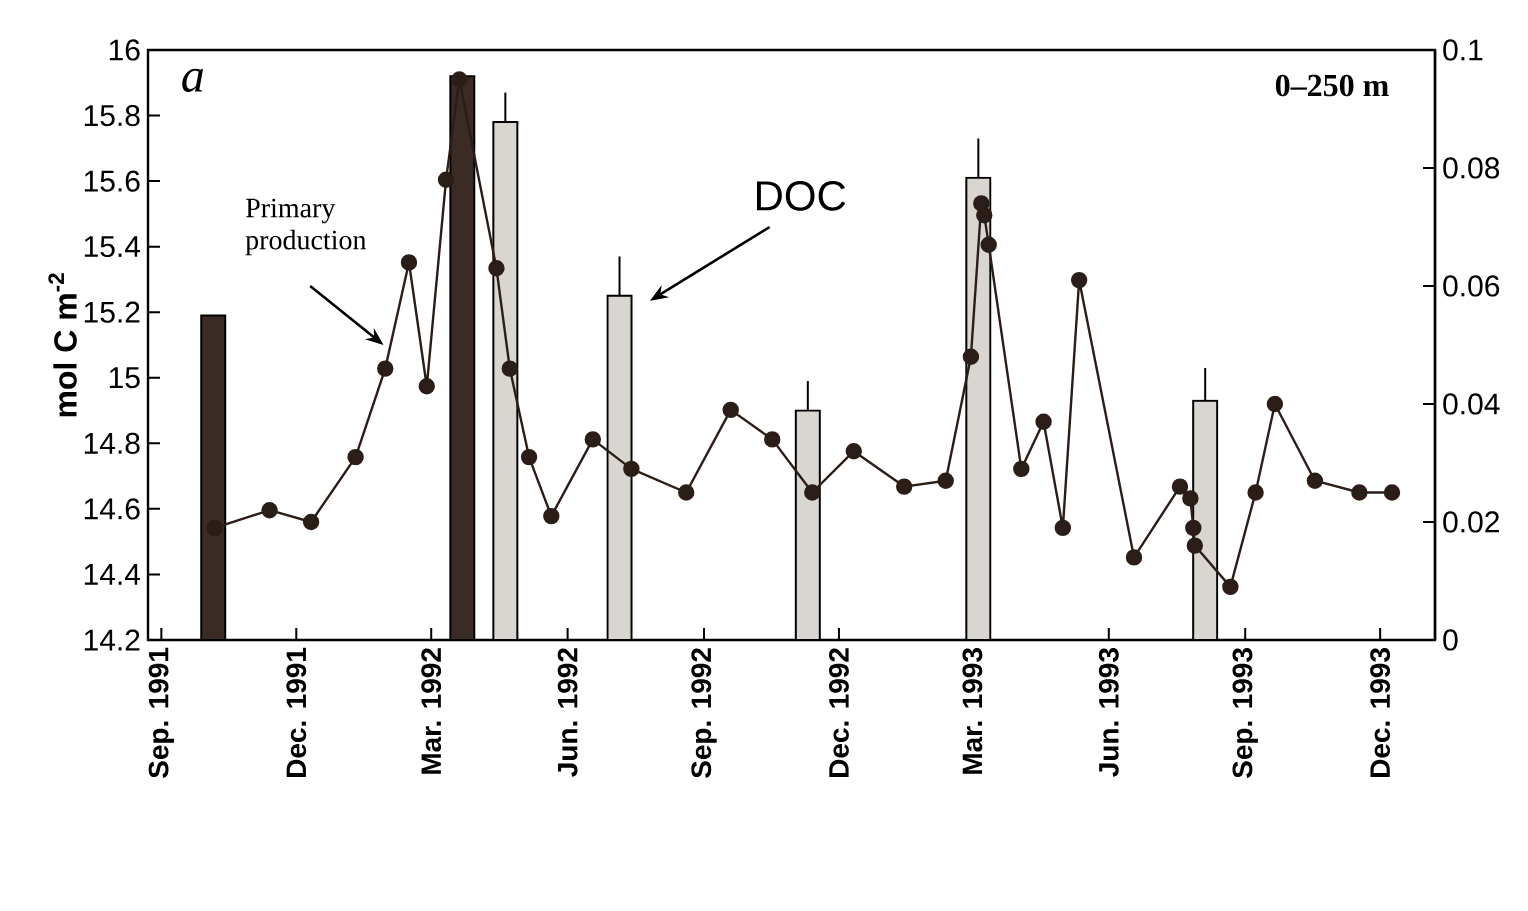  I want to click on annotation: Primary production, so click(306, 227).